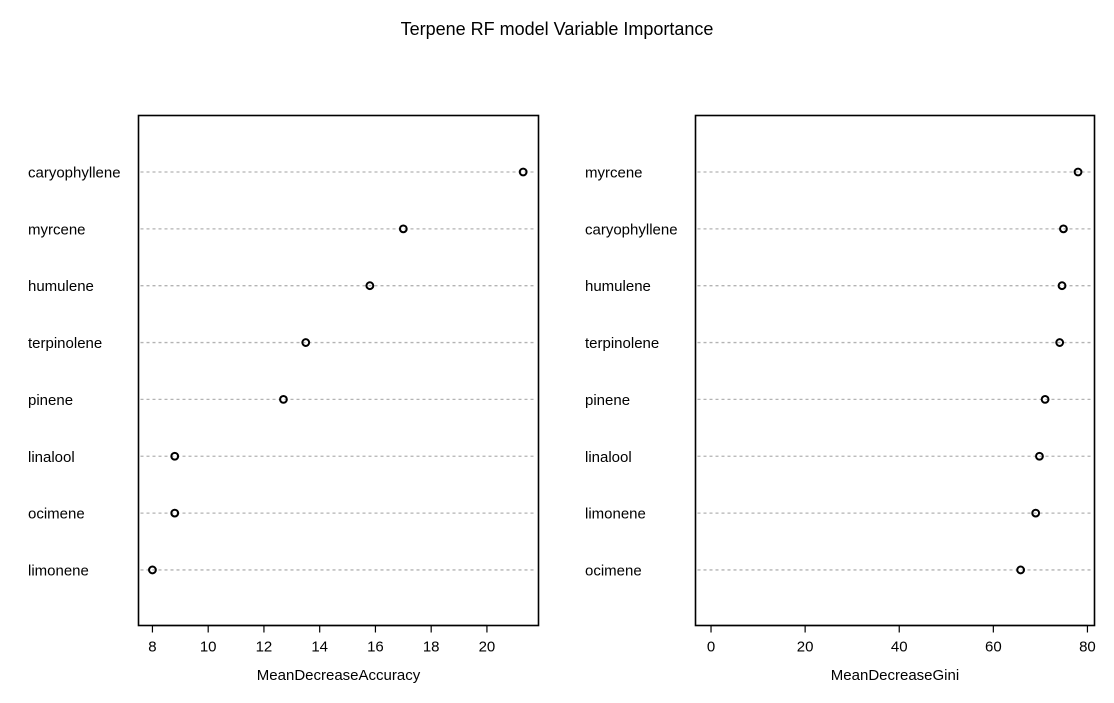 The width and height of the screenshot is (1114, 703). I want to click on x-tick-label: 10, so click(208, 647).